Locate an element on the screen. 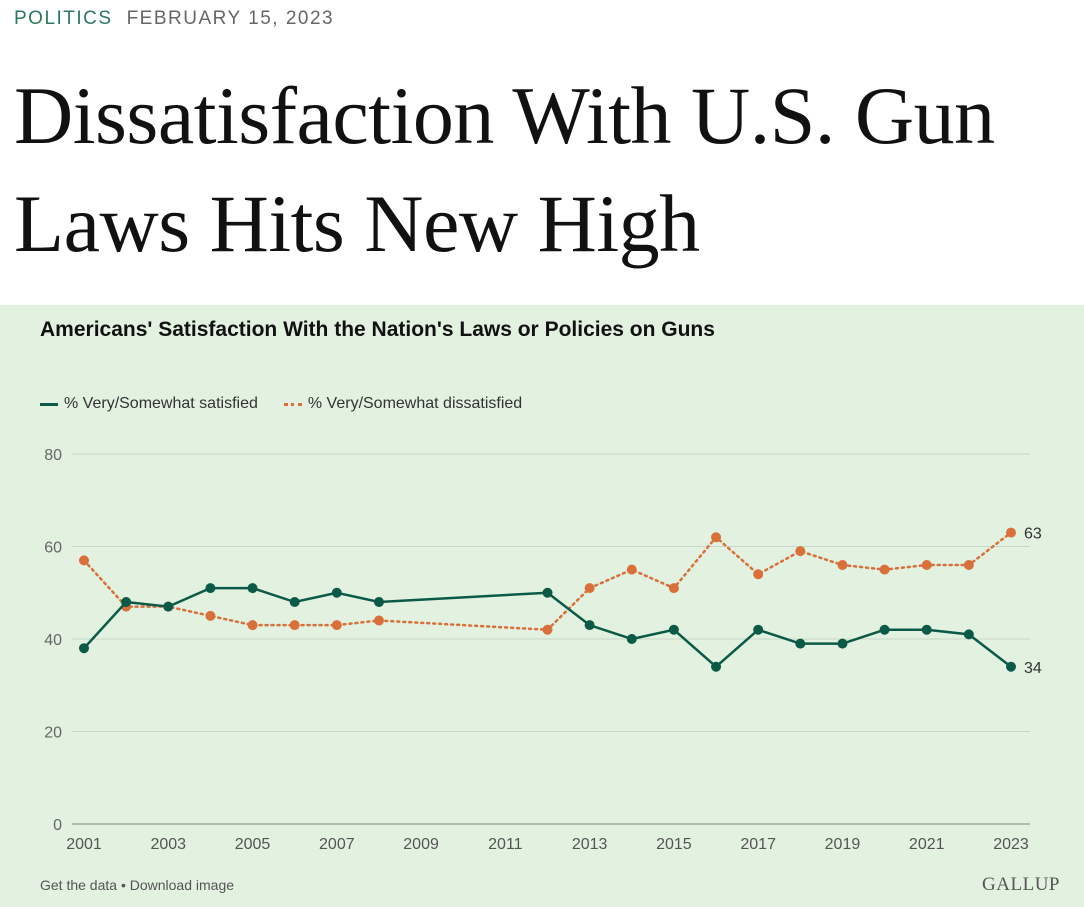 The image size is (1084, 907). end-data-label: 34 is located at coordinates (1033, 668).